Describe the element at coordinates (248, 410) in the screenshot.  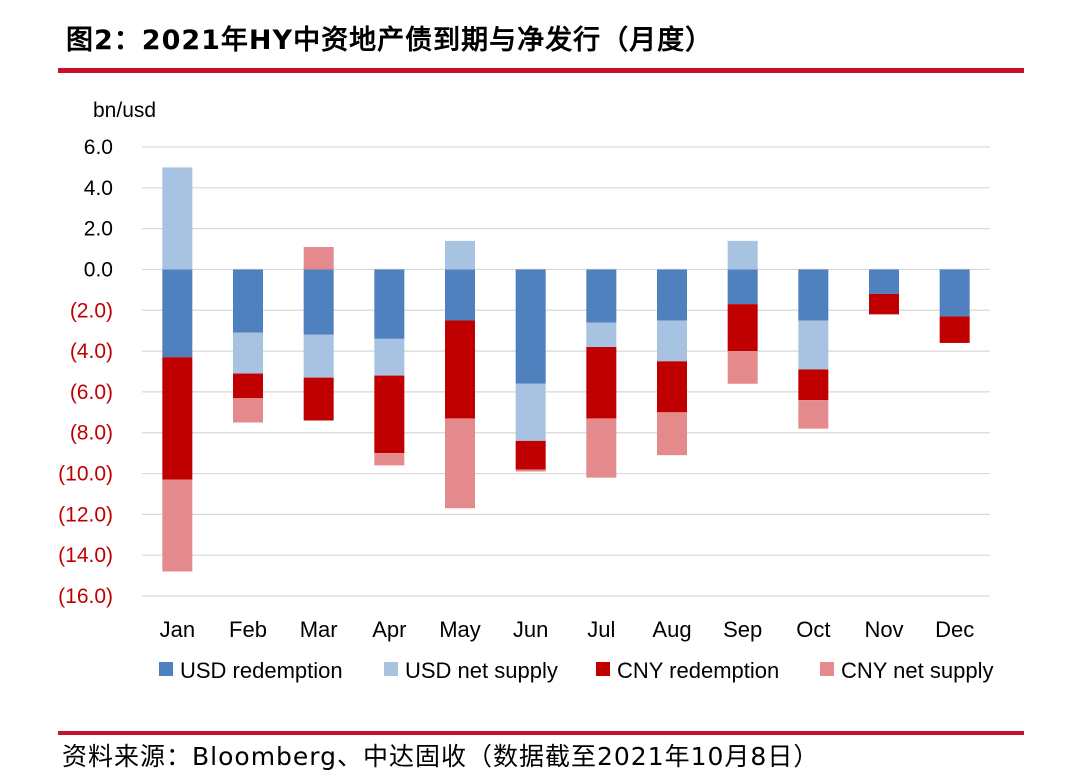
I see `bar-cny-net-supply-feb` at that location.